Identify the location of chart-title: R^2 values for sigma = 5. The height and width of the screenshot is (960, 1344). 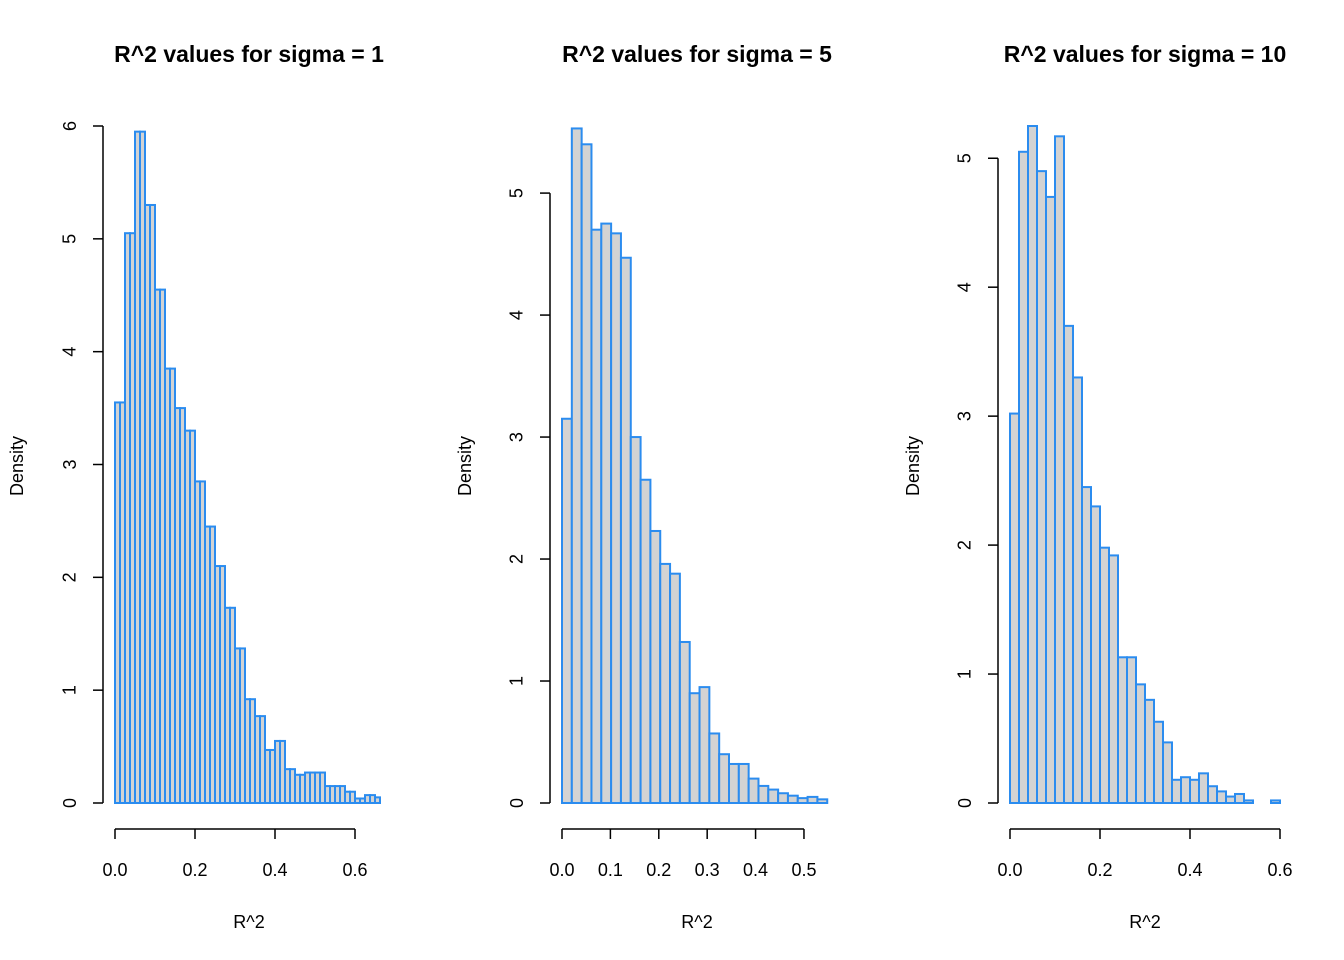
(697, 54).